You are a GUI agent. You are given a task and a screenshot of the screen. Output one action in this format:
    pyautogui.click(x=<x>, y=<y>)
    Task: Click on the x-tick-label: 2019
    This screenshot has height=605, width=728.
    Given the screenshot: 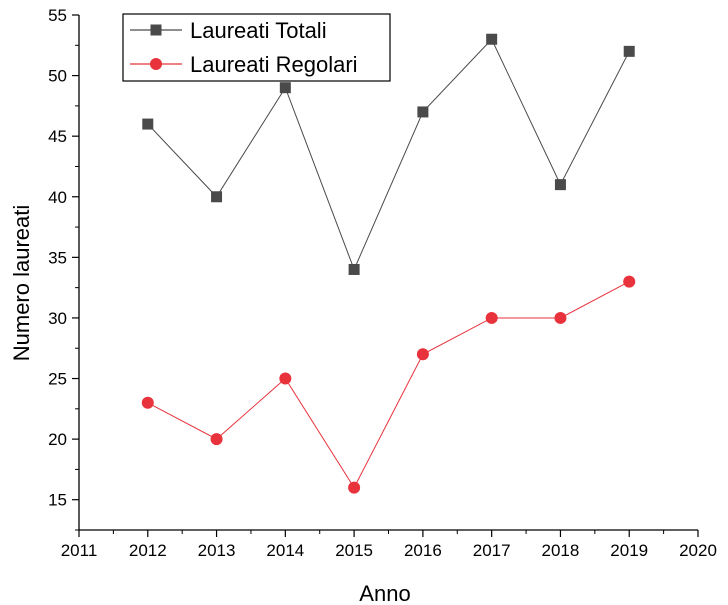 What is the action you would take?
    pyautogui.click(x=629, y=550)
    